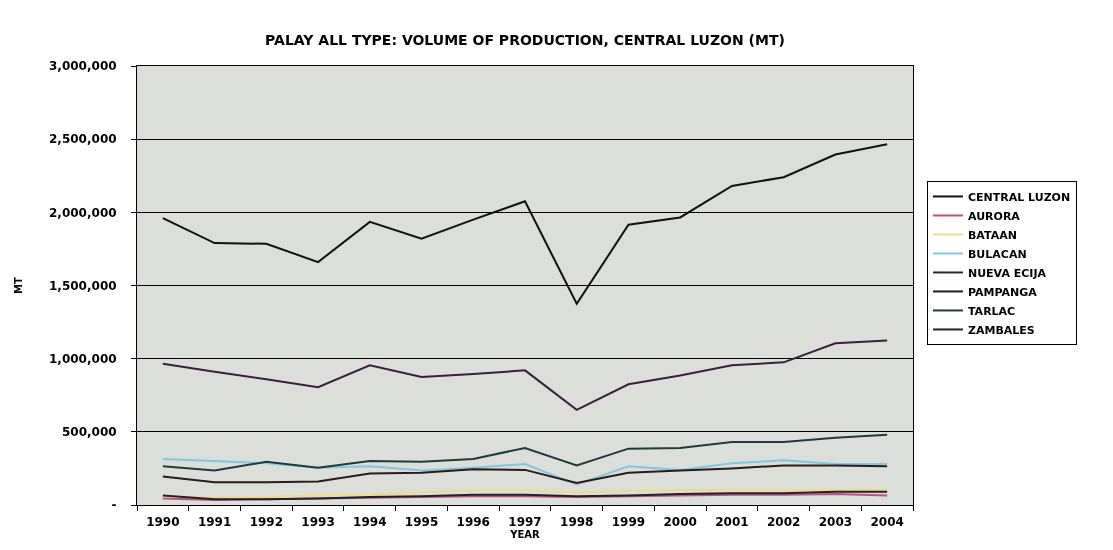 This screenshot has height=550, width=1113. Describe the element at coordinates (83, 358) in the screenshot. I see `y-tick-label: 1,000,000` at that location.